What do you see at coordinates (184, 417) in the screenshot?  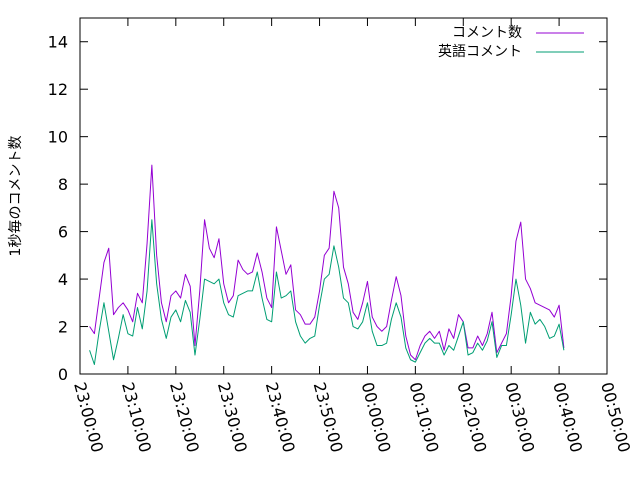 I see `x-tick-label: 23:20:00` at bounding box center [184, 417].